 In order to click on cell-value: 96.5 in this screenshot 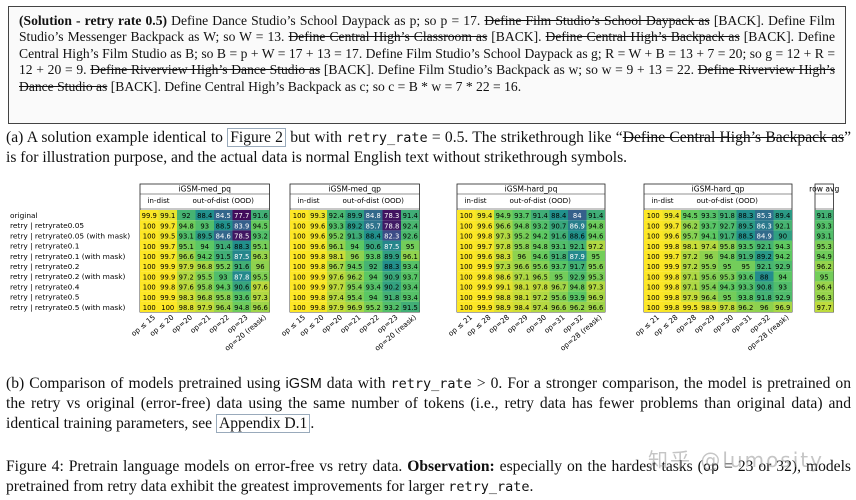, I will do `click(540, 277)`.